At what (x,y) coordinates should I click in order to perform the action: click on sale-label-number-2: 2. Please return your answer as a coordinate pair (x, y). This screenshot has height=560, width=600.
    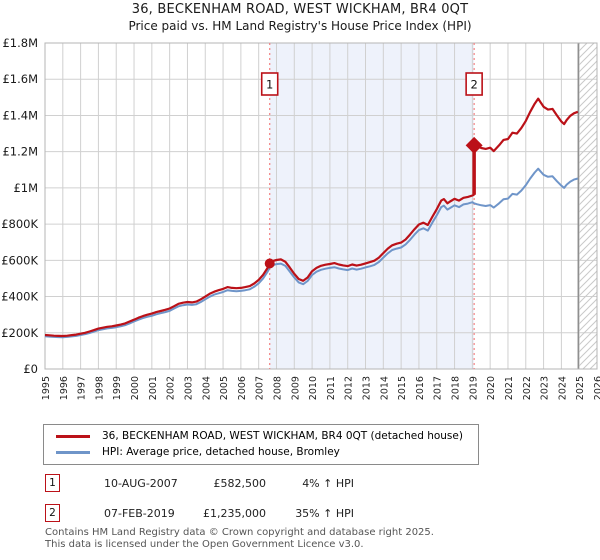
    Looking at the image, I should click on (473, 85).